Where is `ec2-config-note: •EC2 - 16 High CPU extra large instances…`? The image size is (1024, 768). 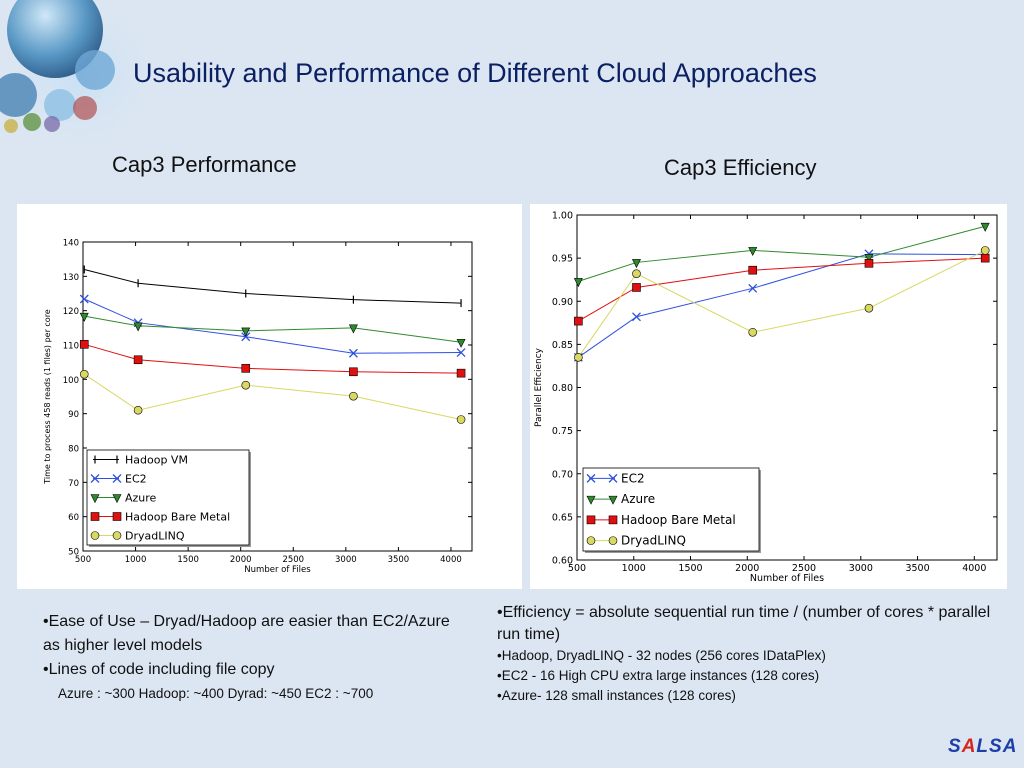 ec2-config-note: •EC2 - 16 High CPU extra large instances… is located at coordinates (658, 675).